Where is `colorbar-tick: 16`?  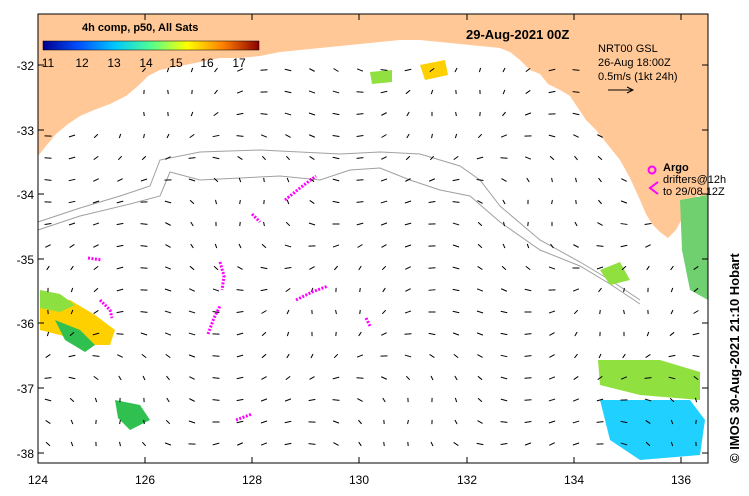
colorbar-tick: 16 is located at coordinates (207, 63).